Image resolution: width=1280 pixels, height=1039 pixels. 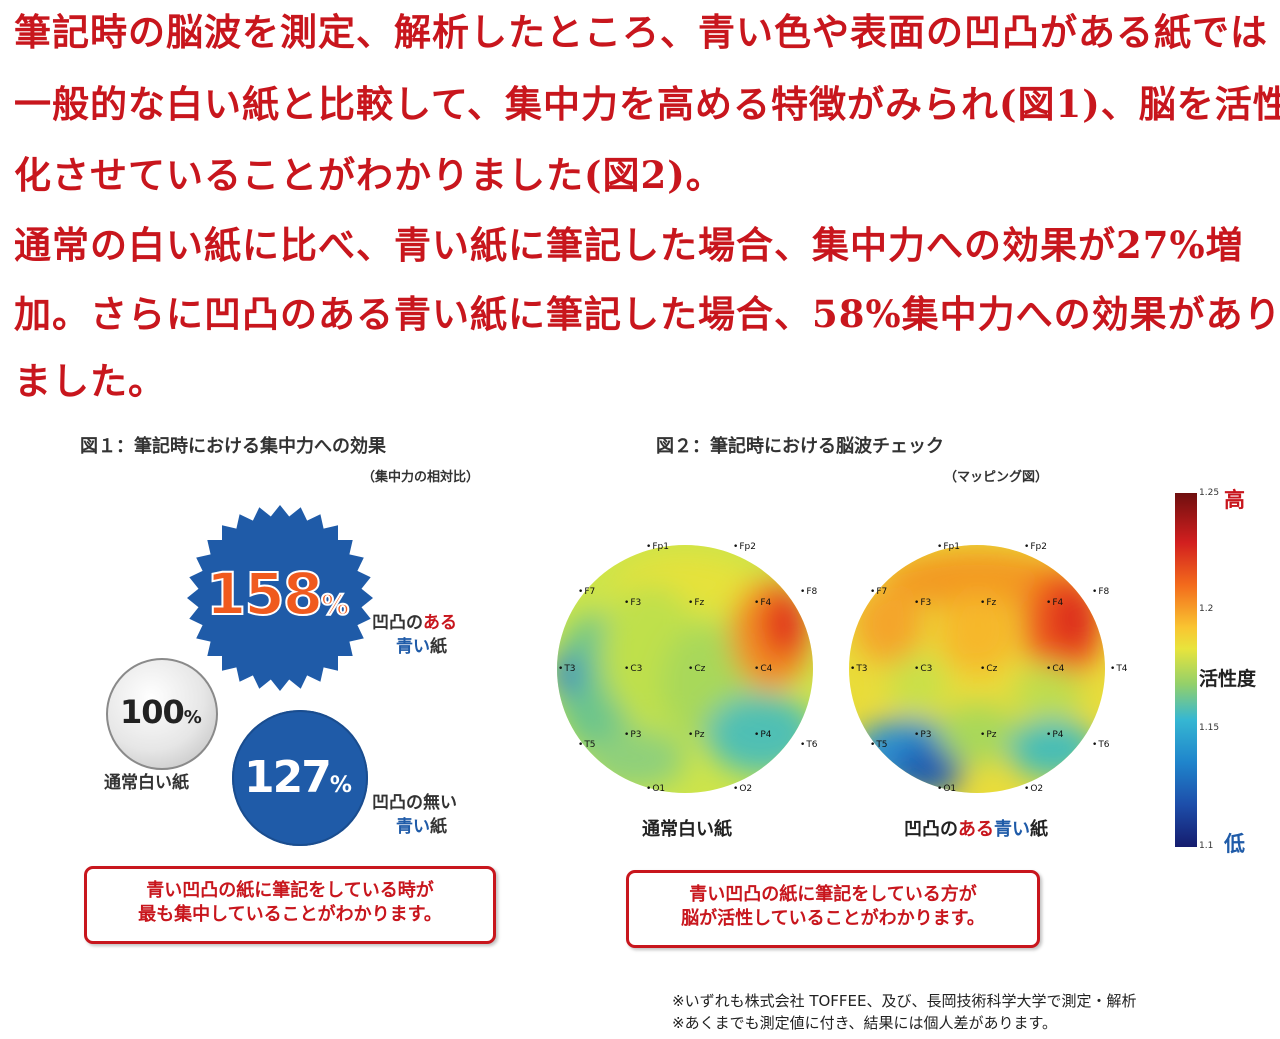 I want to click on value-158-number: 158, so click(x=264, y=594).